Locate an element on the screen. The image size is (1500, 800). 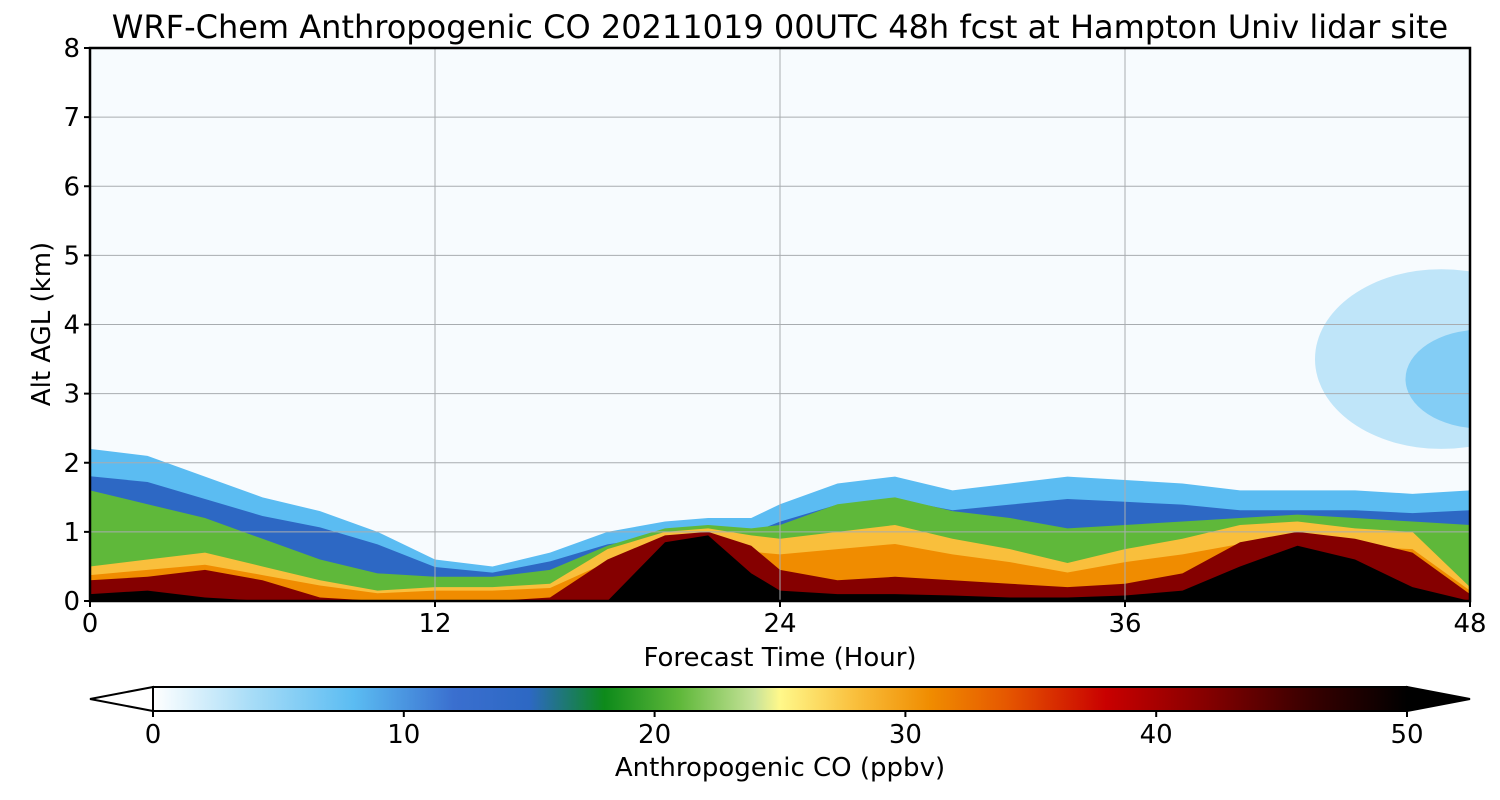
y-tick-label: 2 is located at coordinates (71, 464).